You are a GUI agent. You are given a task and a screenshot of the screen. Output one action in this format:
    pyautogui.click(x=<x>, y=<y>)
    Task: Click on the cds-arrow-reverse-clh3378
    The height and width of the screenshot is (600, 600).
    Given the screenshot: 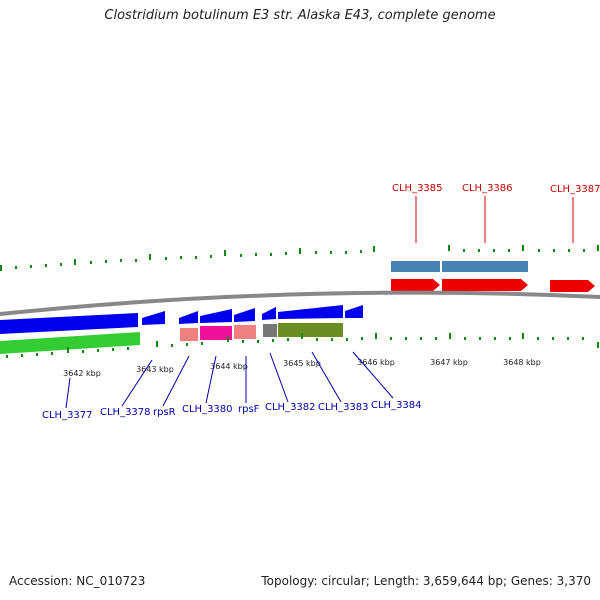 What is the action you would take?
    pyautogui.click(x=153, y=318)
    